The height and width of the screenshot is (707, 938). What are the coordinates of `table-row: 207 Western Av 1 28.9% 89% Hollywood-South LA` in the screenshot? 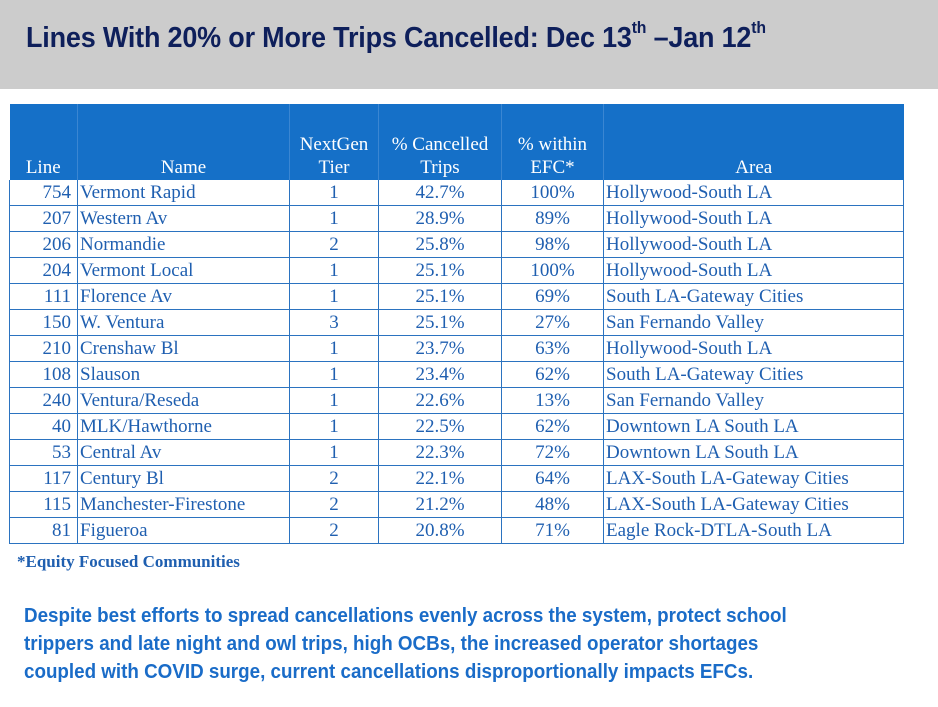 It's located at (456, 218).